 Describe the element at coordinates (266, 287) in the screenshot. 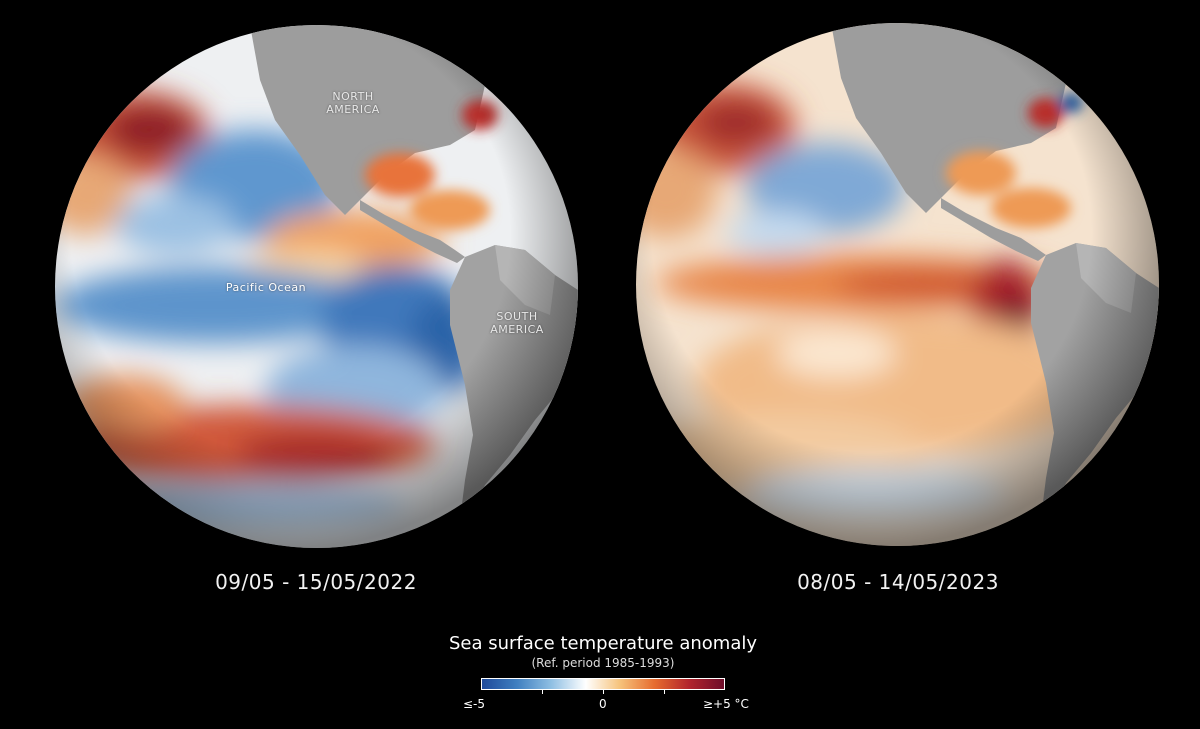

I see `label-pacific-ocean: Pacific Ocean` at that location.